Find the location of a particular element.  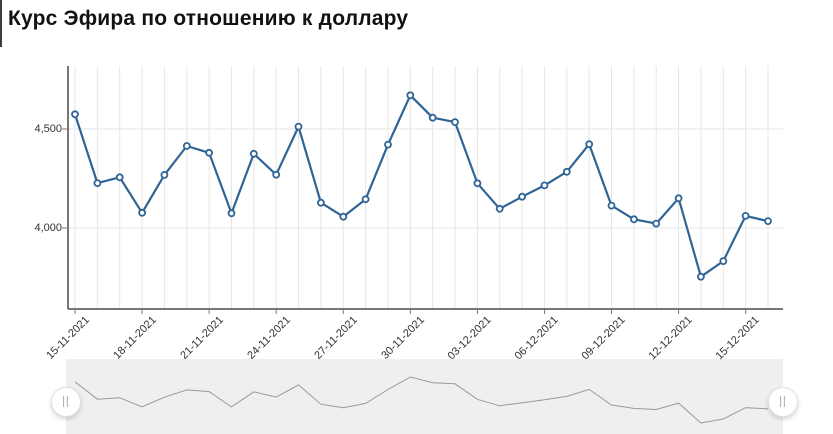

navigator-right-handle: || is located at coordinates (783, 402).